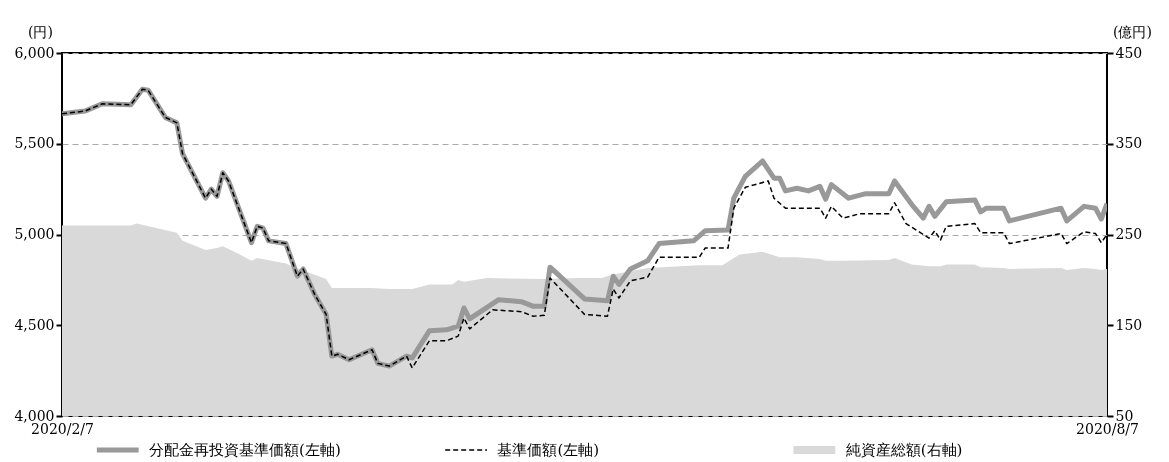 This screenshot has height=462, width=1169. Describe the element at coordinates (1129, 324) in the screenshot. I see `y2-tick-label: 150` at that location.